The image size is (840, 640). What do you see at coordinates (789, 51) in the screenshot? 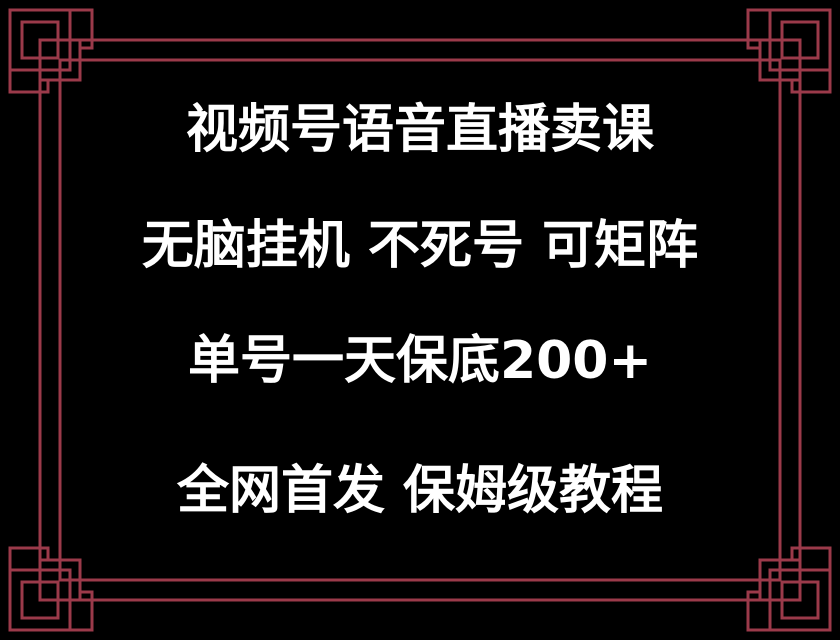
I see `corner-ornament-top-right` at bounding box center [789, 51].